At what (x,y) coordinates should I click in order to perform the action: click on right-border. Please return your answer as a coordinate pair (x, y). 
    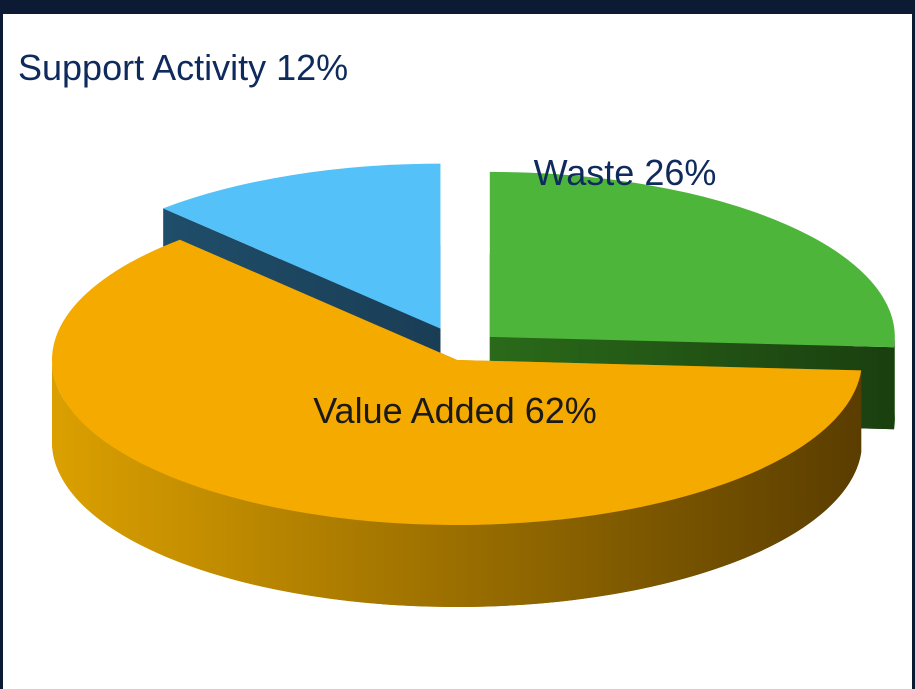
    Looking at the image, I should click on (913, 344).